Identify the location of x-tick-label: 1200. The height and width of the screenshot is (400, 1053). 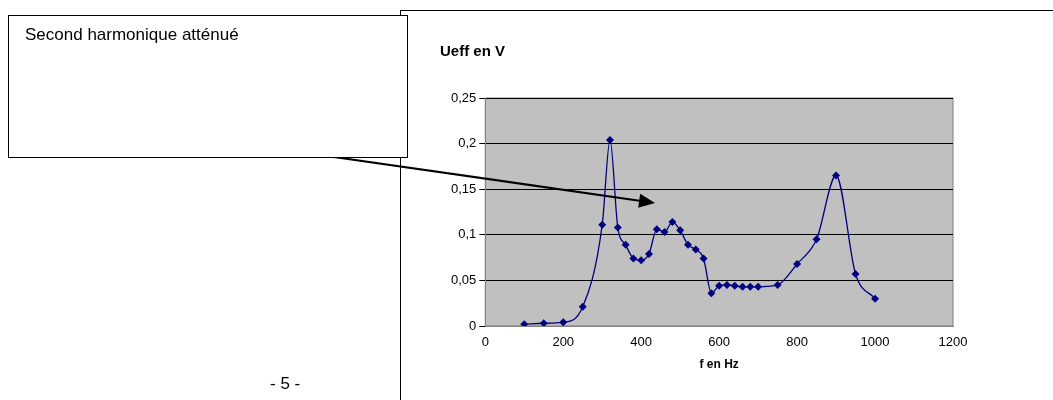
(953, 342).